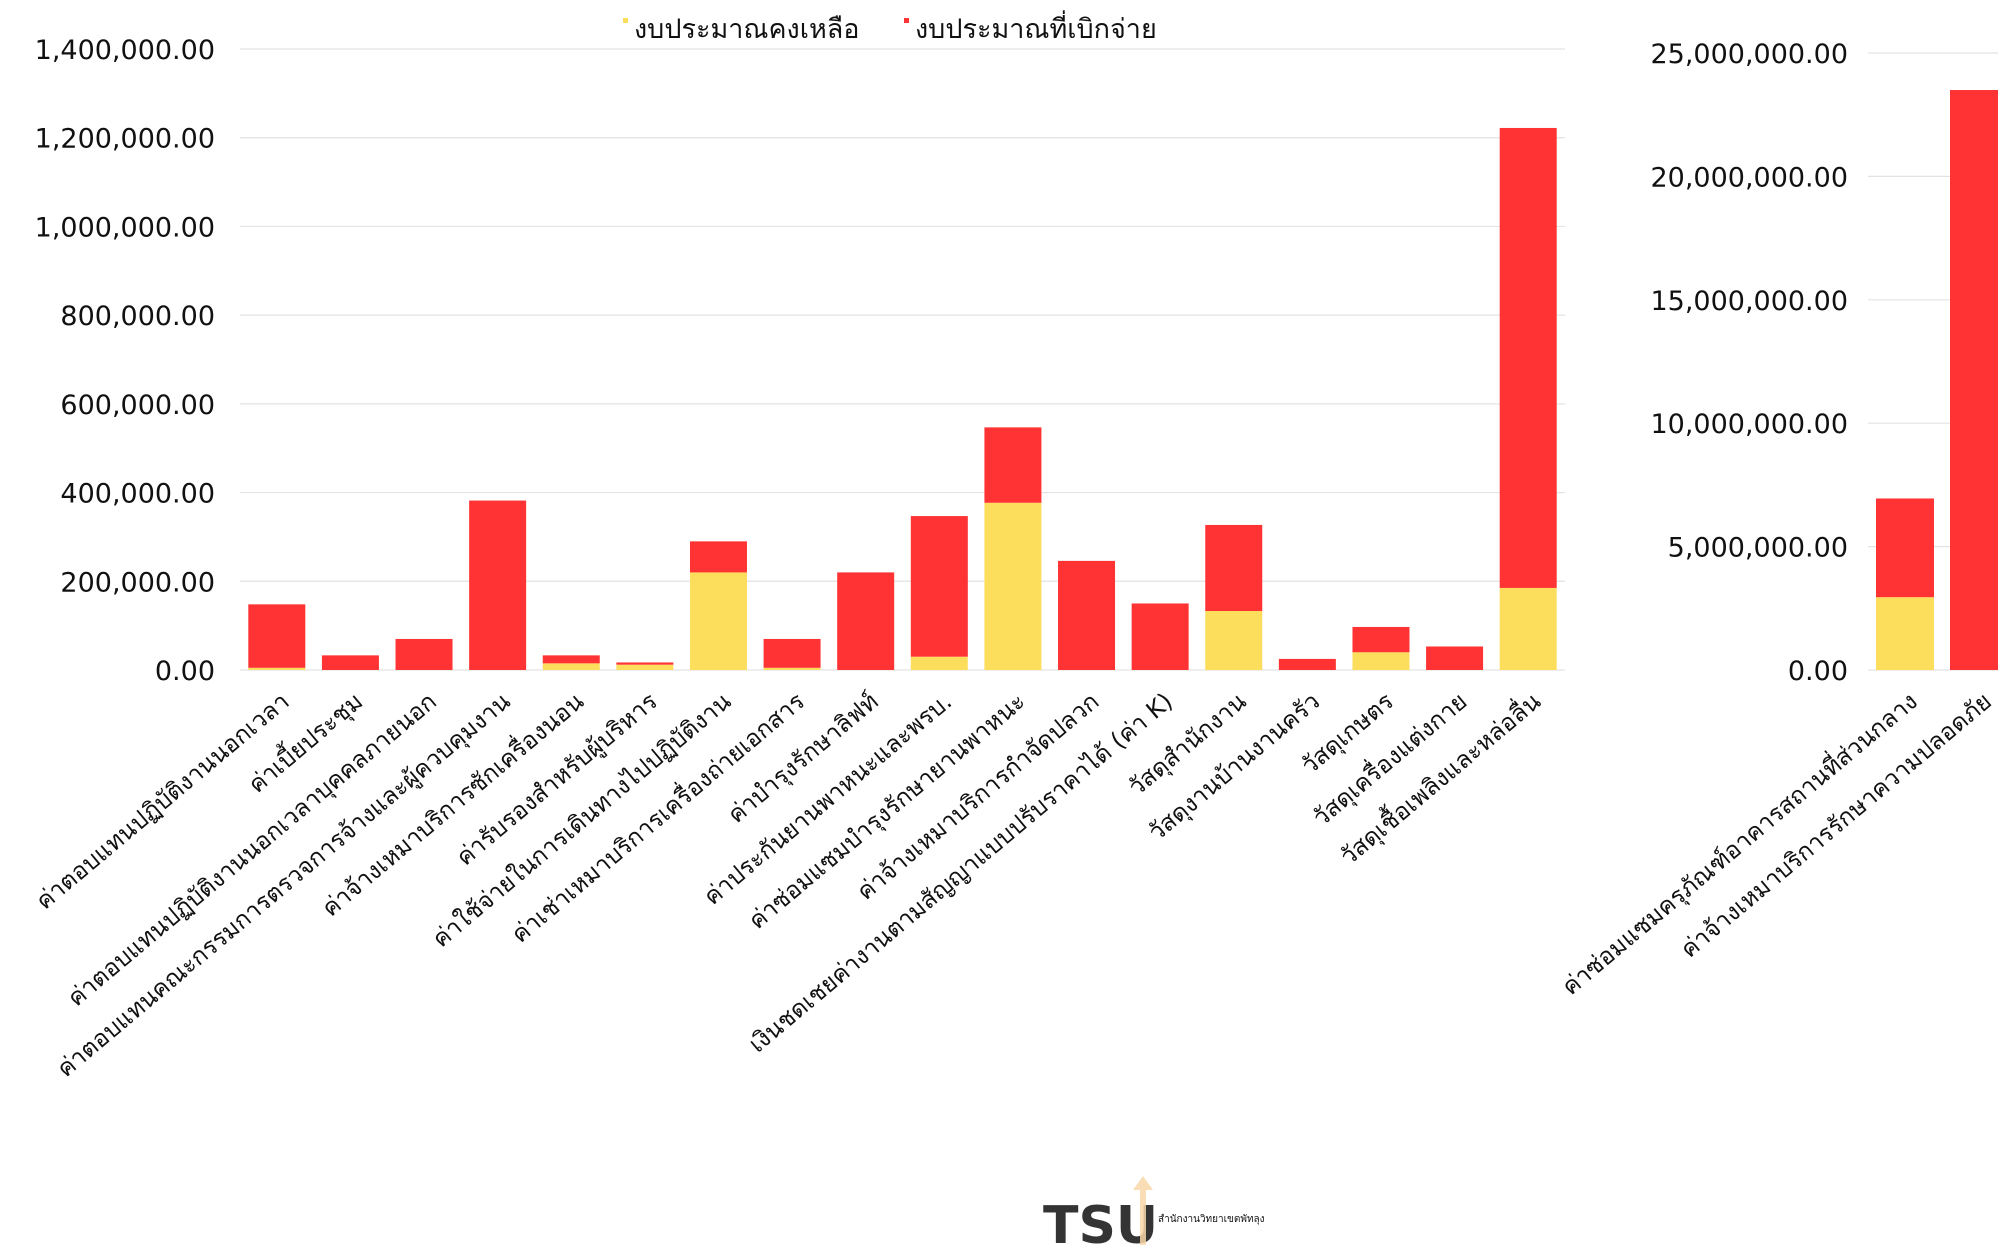  What do you see at coordinates (137, 494) in the screenshot?
I see `y-tick-label: 400,000.00` at bounding box center [137, 494].